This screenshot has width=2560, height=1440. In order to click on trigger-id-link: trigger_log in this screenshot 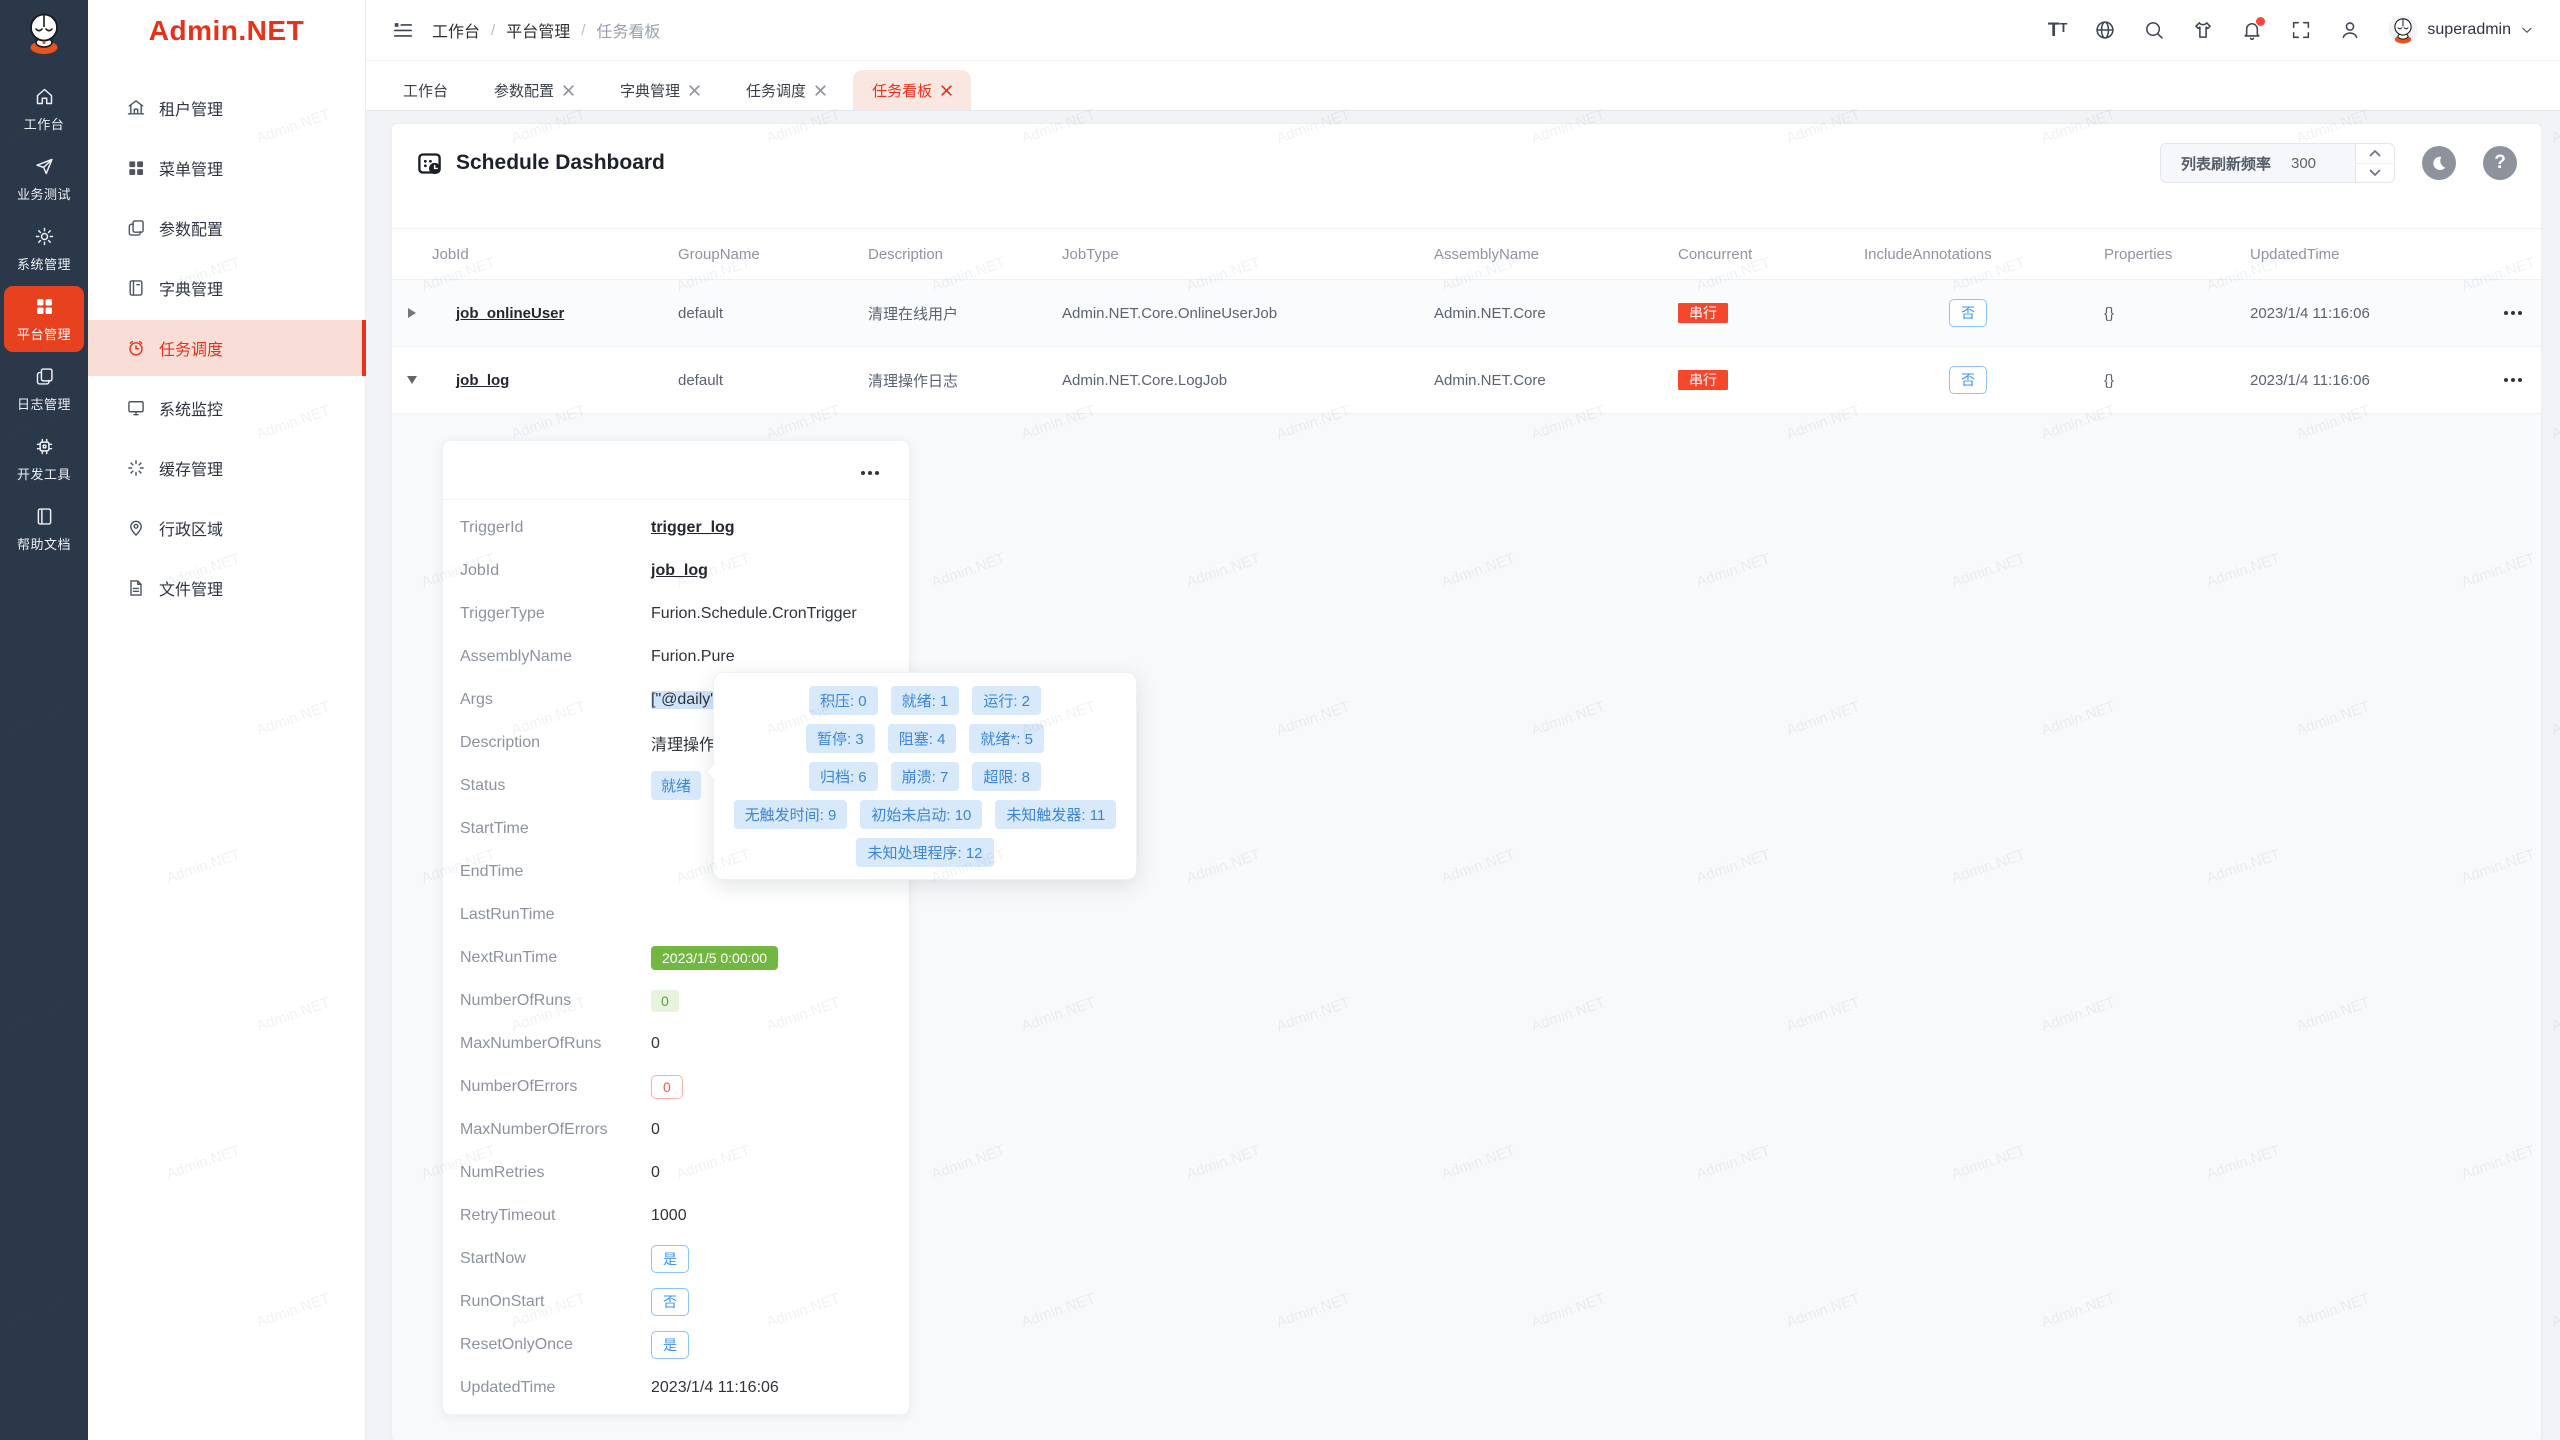, I will do `click(693, 527)`.